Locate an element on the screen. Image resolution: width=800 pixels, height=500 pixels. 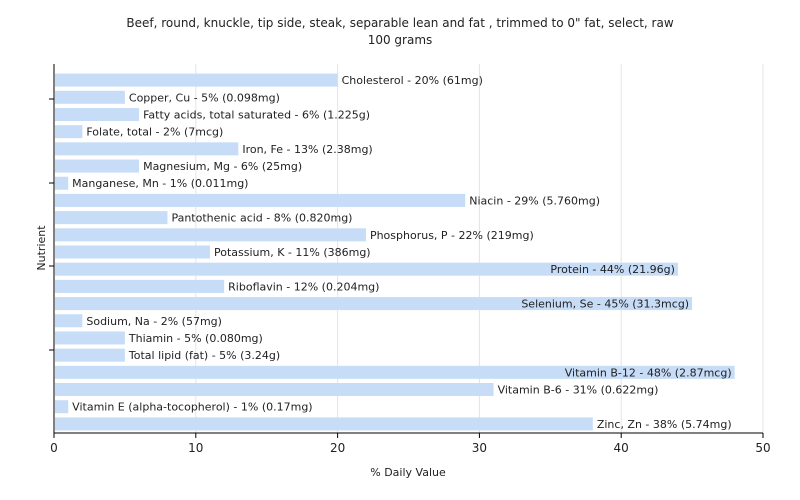
bar-label: Phosphorus, P - 22% (219mg) is located at coordinates (452, 235).